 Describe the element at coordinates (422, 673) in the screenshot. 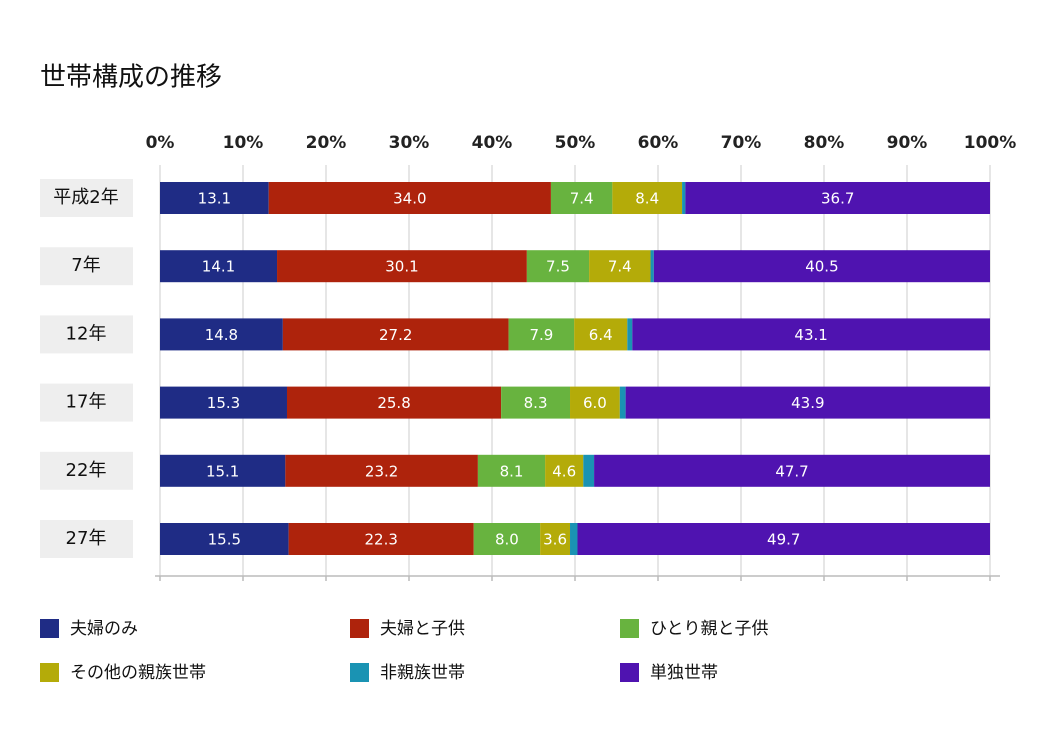

I see `legend-label: 非親族世帯` at that location.